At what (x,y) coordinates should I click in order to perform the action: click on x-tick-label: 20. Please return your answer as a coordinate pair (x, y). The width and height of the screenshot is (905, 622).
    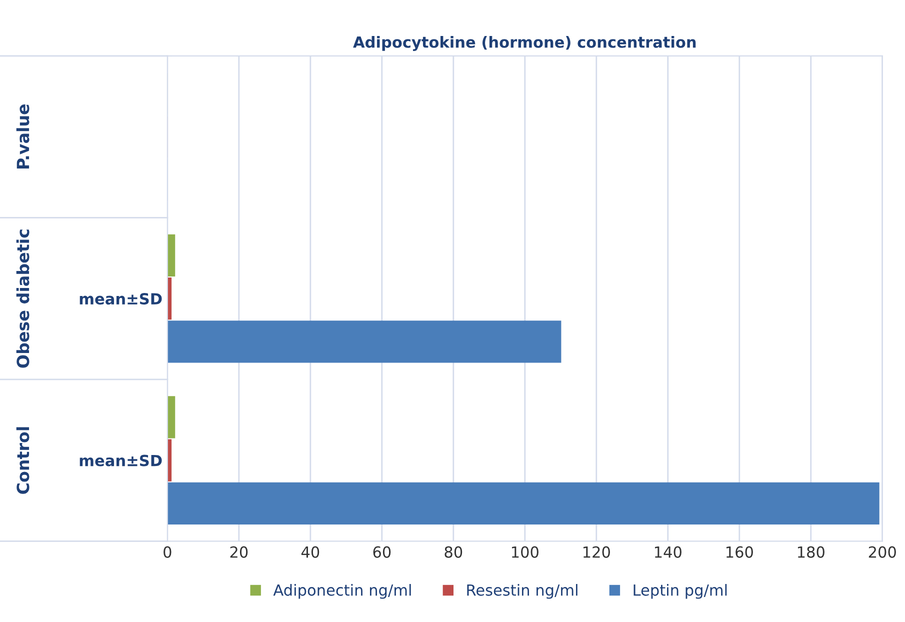
    Looking at the image, I should click on (239, 552).